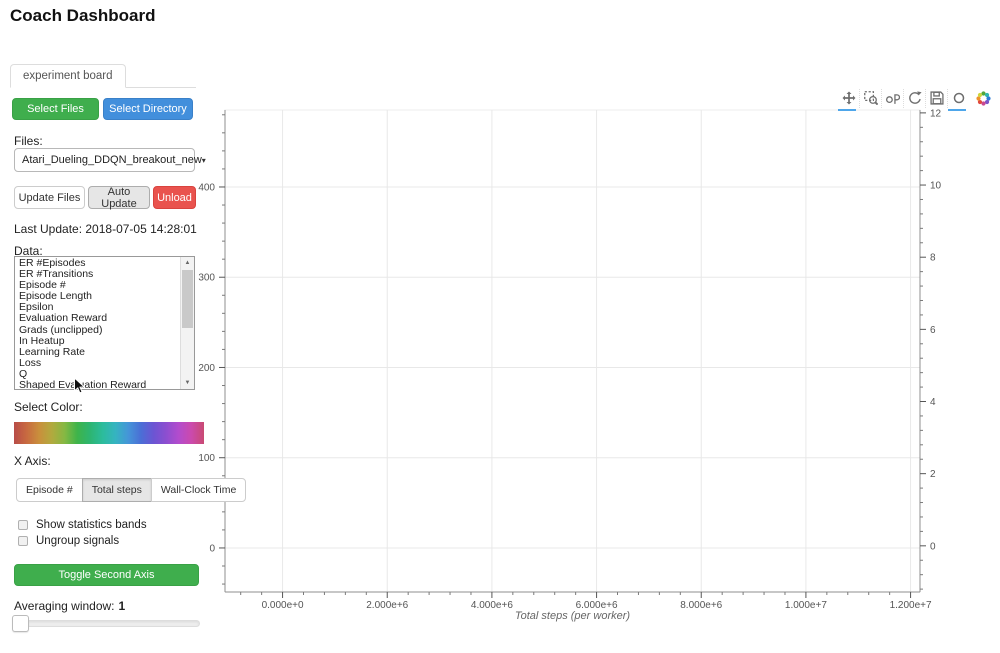 The image size is (1000, 653). Describe the element at coordinates (28, 251) in the screenshot. I see `data-label: Data:` at that location.